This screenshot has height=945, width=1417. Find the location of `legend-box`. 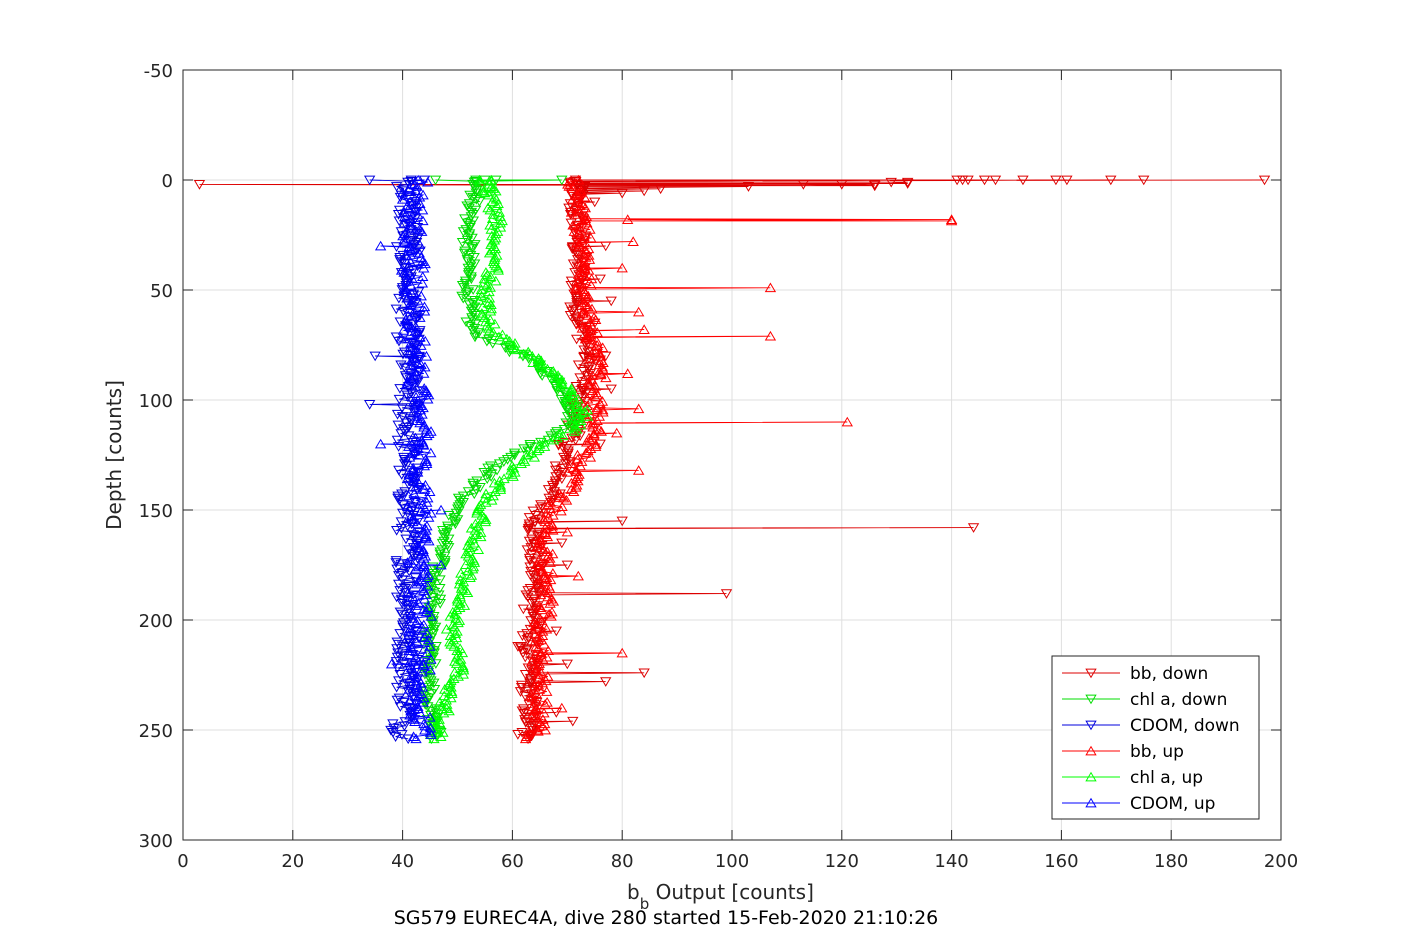

legend-box is located at coordinates (1155, 737).